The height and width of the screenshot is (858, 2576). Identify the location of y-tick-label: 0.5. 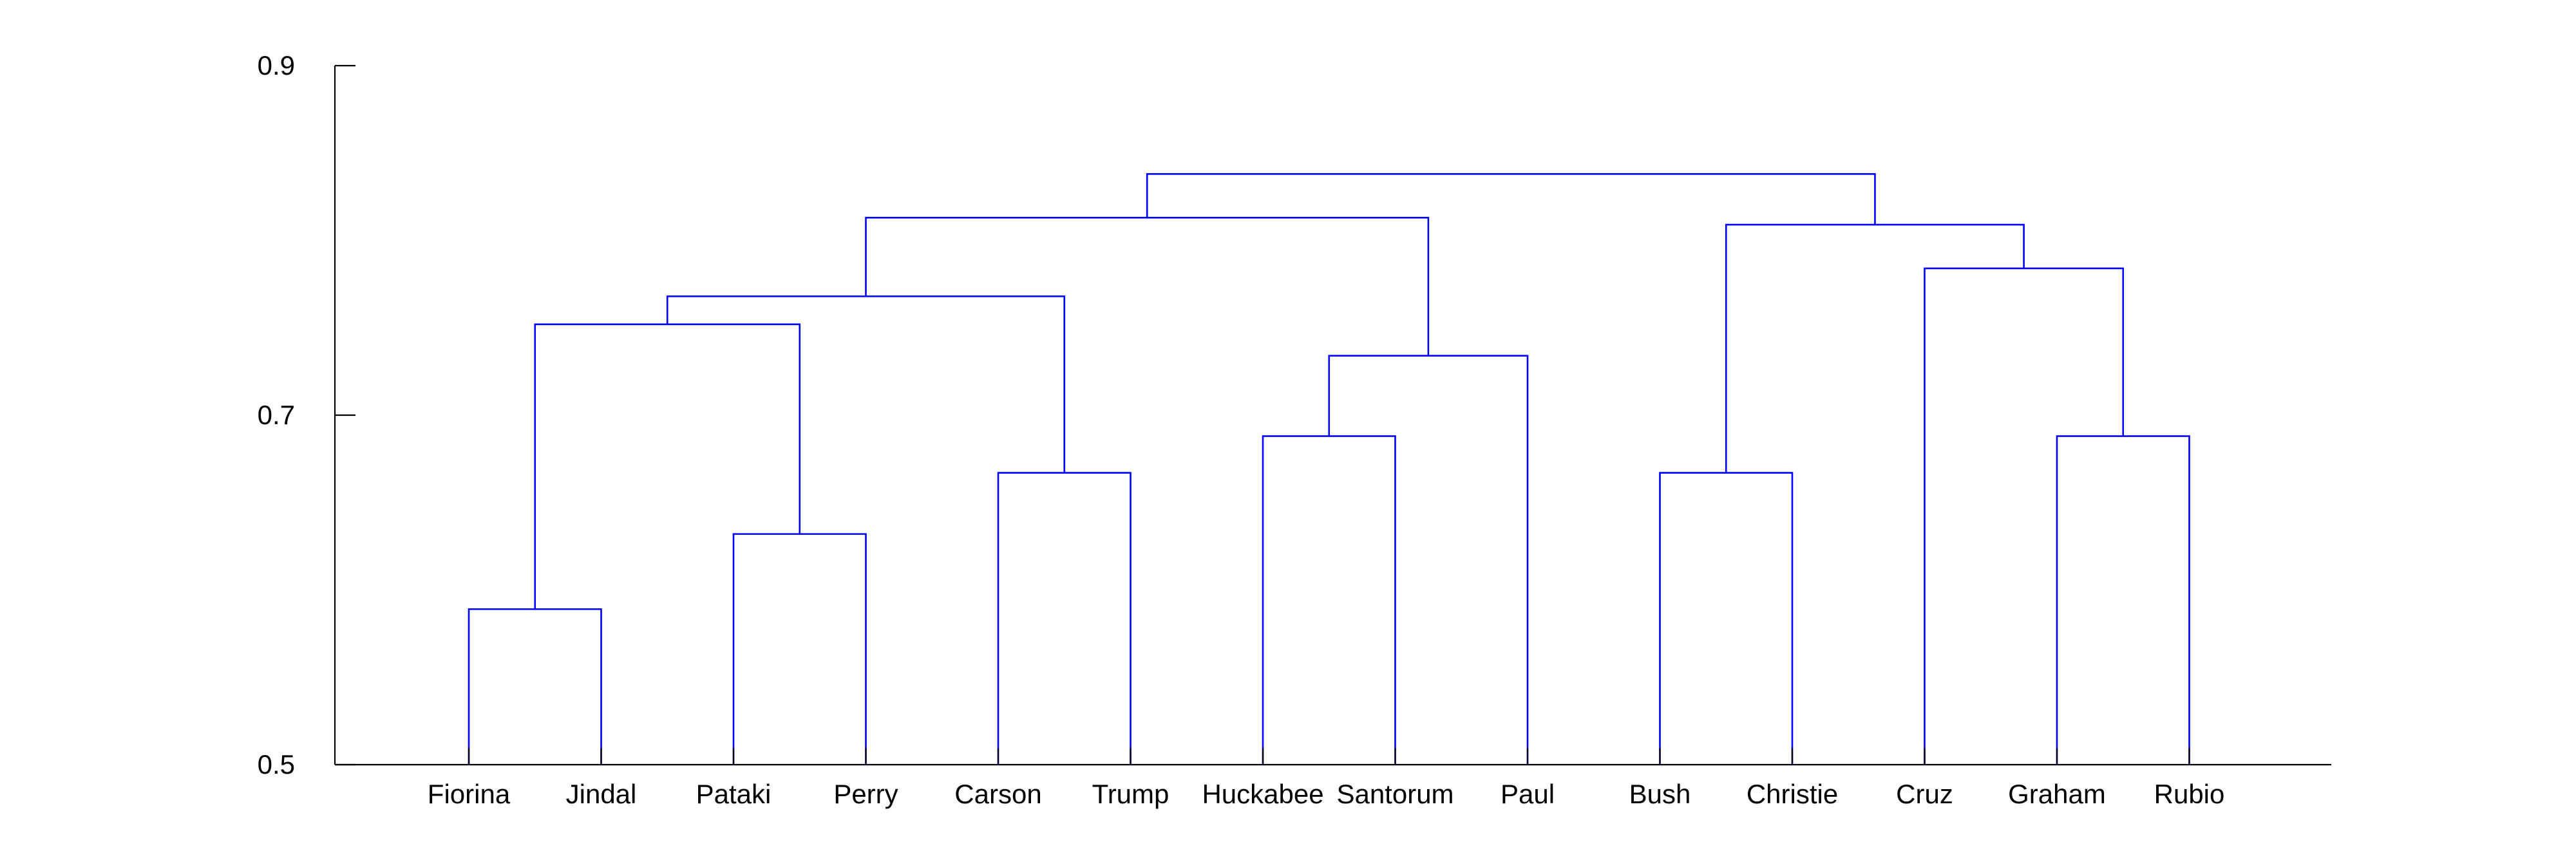
(277, 764).